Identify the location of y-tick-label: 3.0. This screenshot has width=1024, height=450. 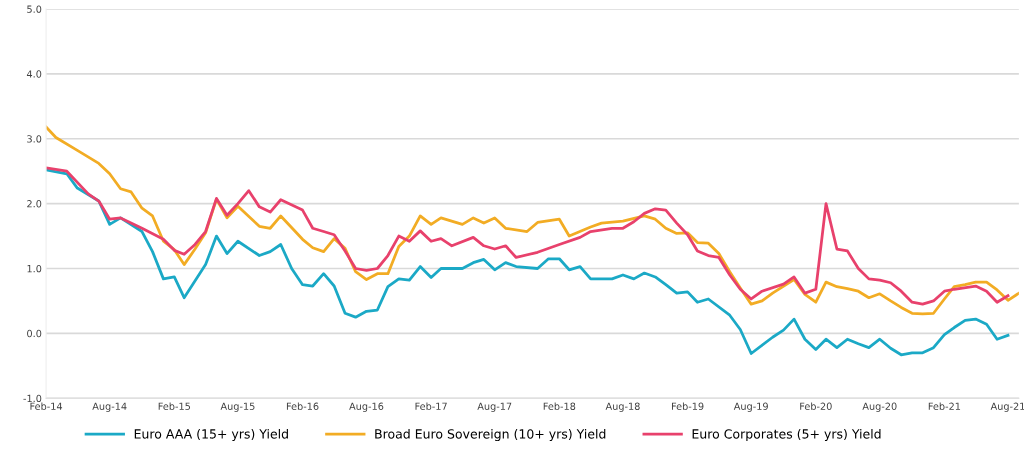
(34, 139).